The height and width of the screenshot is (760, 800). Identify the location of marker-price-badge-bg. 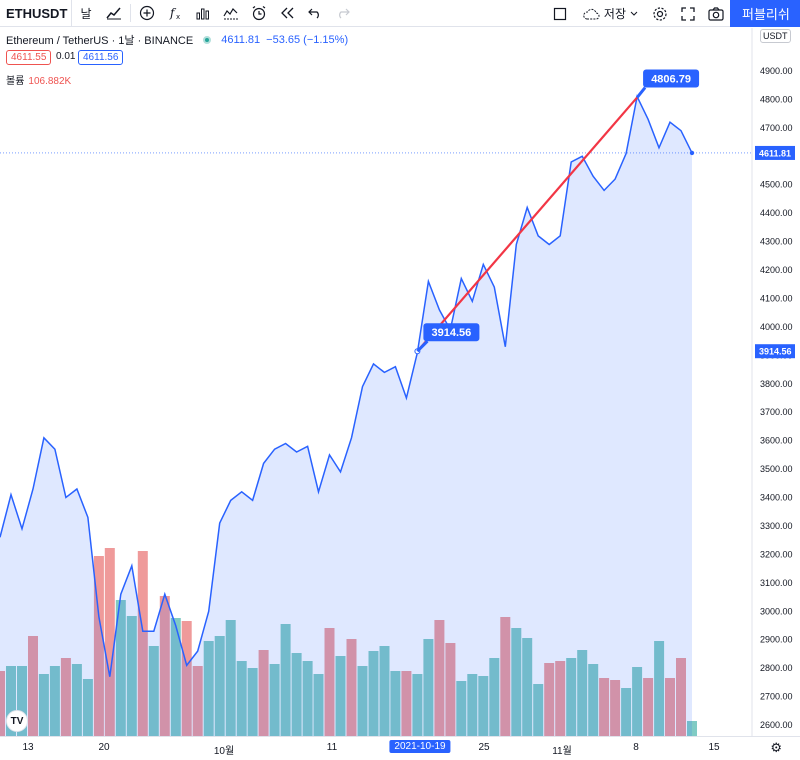
(775, 351).